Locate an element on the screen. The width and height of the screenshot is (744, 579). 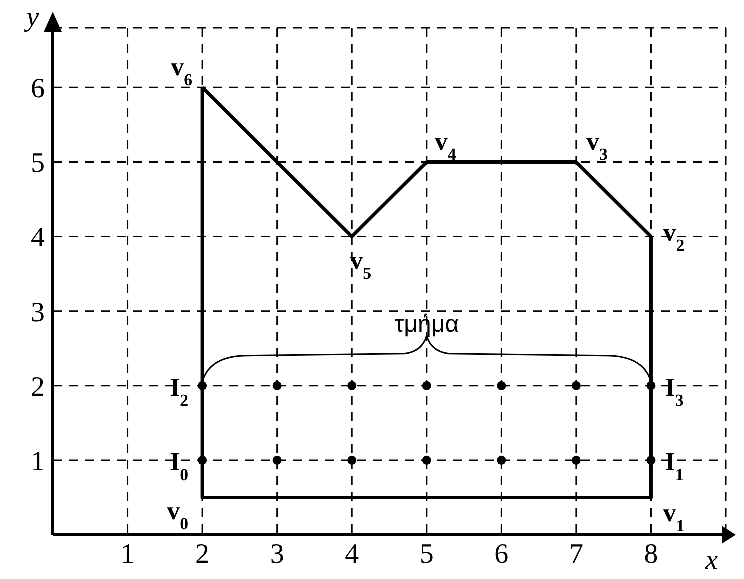
x-tick-label: 8 is located at coordinates (651, 554).